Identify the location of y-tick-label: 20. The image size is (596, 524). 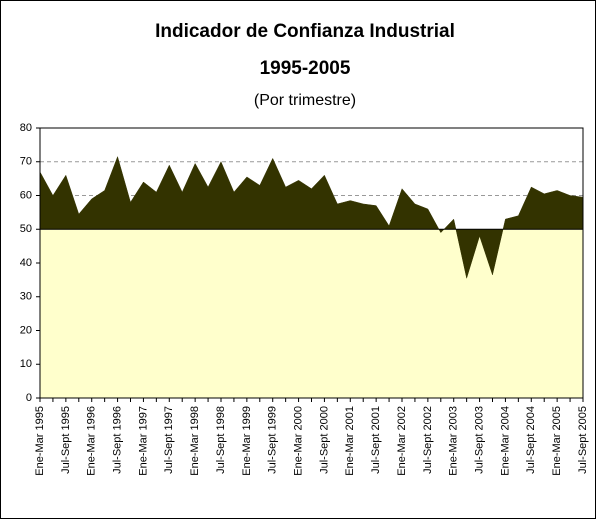
(26, 330).